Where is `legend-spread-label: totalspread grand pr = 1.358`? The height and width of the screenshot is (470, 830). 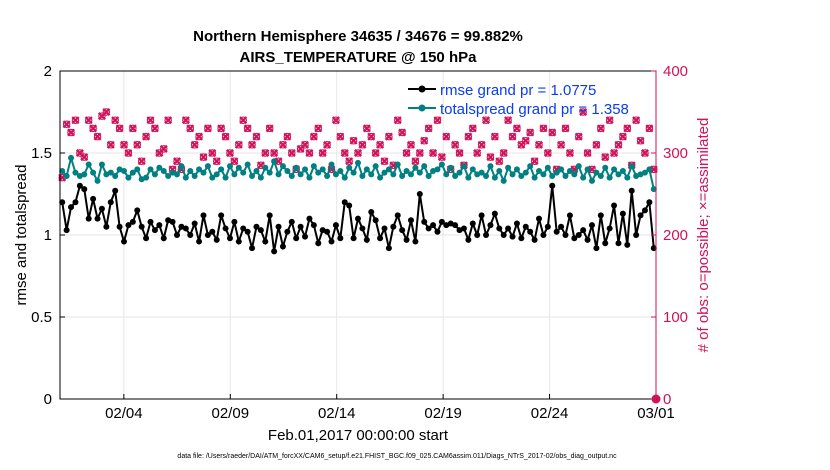 legend-spread-label: totalspread grand pr = 1.358 is located at coordinates (534, 109).